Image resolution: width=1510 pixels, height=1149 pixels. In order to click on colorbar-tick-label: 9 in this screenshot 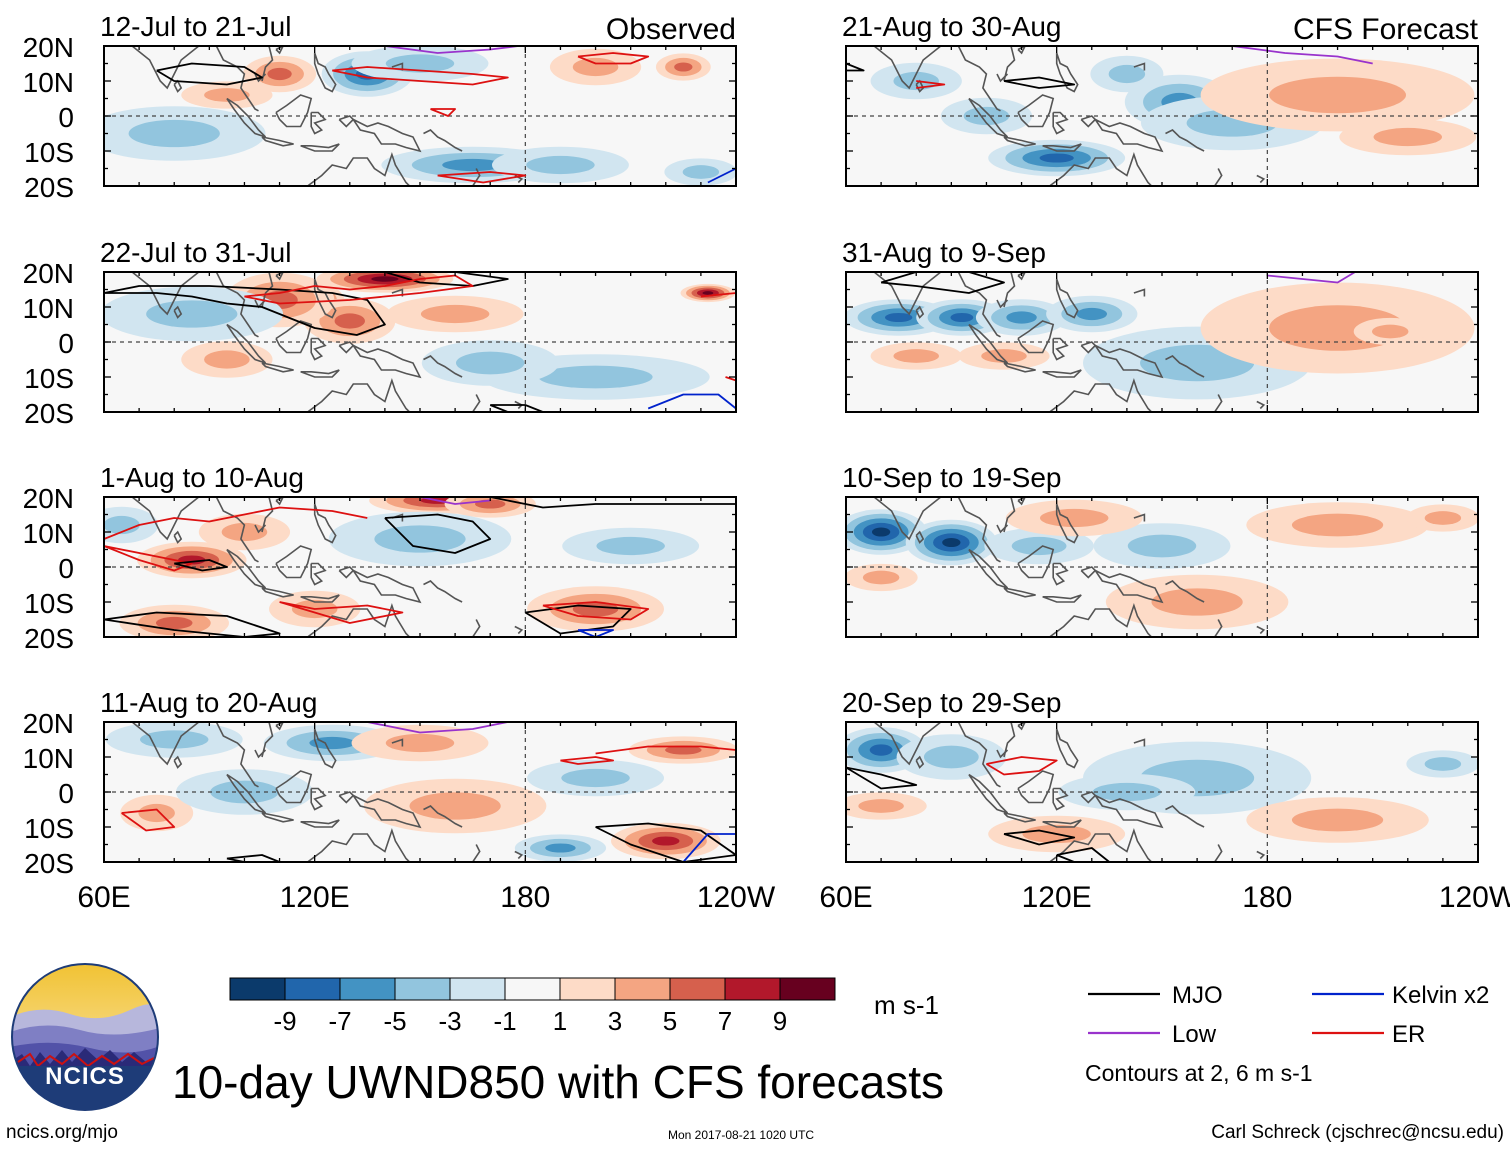, I will do `click(780, 1021)`.